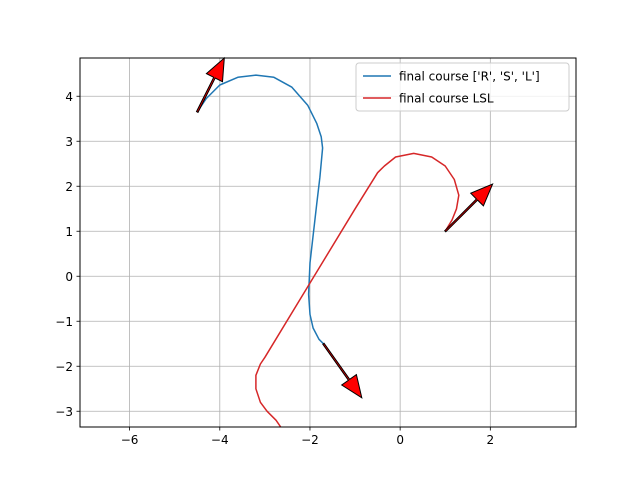 The height and width of the screenshot is (480, 640). I want to click on y-tick-label: −3, so click(64, 412).